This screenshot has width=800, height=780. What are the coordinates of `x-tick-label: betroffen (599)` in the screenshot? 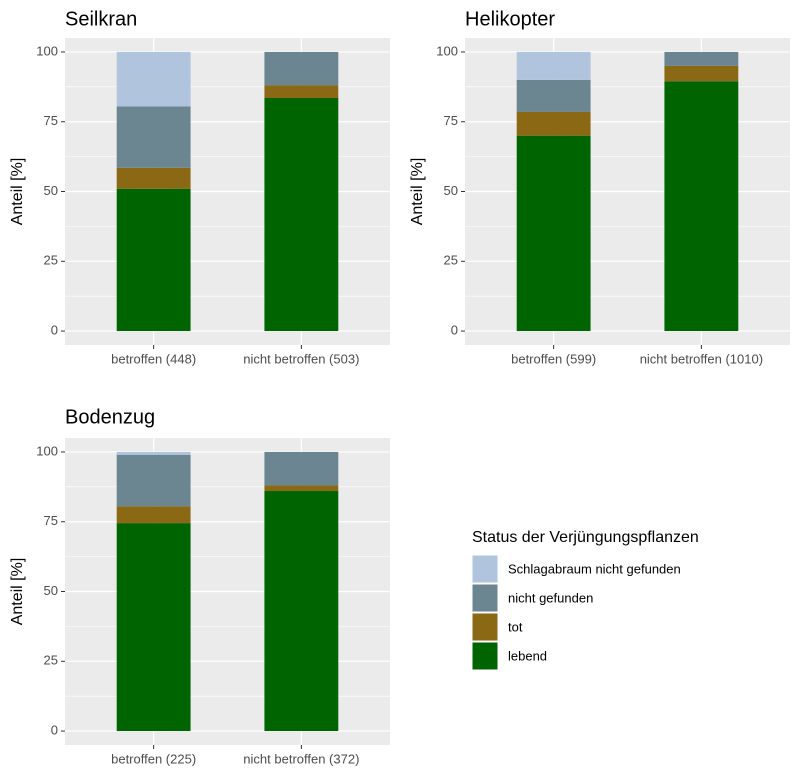 It's located at (553, 358).